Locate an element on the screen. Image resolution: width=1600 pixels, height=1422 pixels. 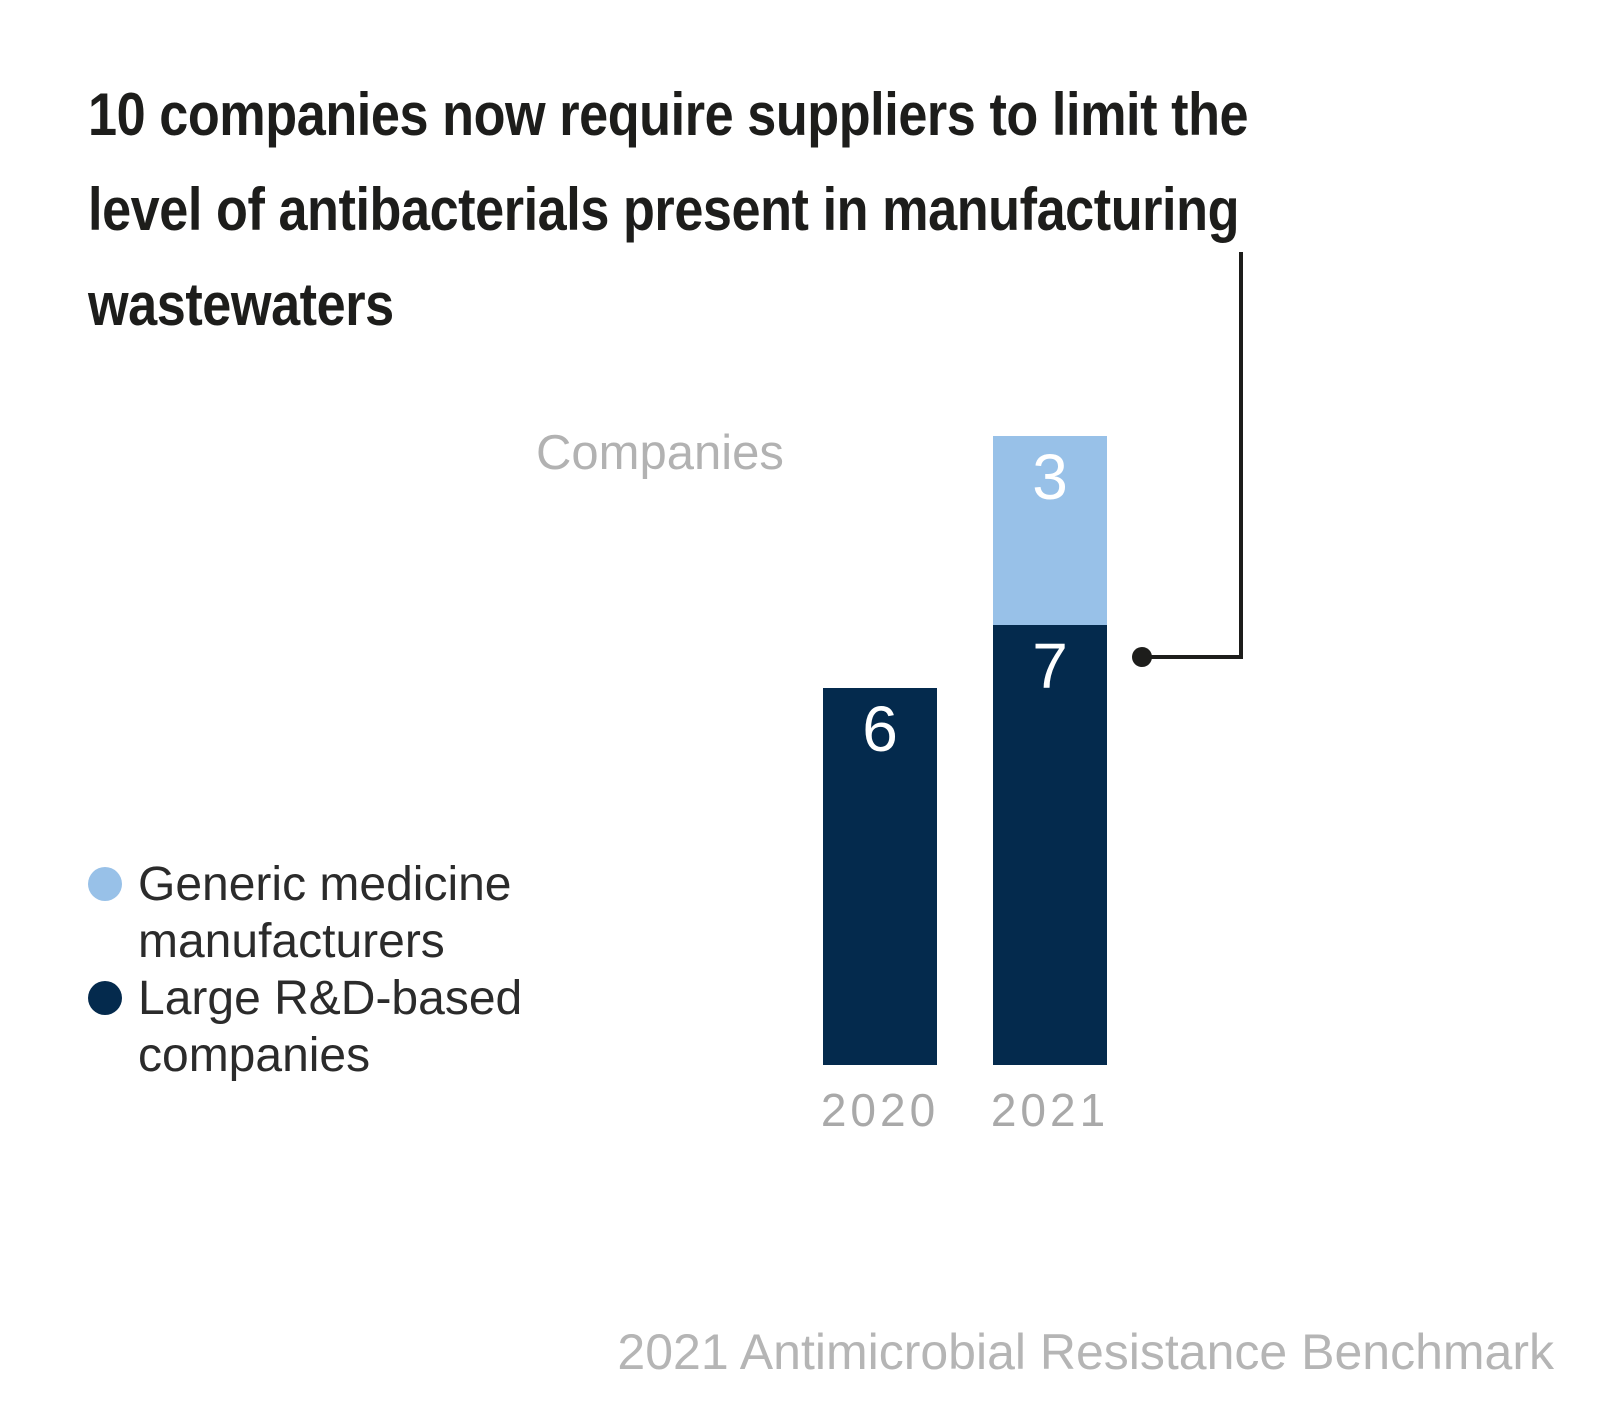
bar-value-label: 7 is located at coordinates (1050, 666).